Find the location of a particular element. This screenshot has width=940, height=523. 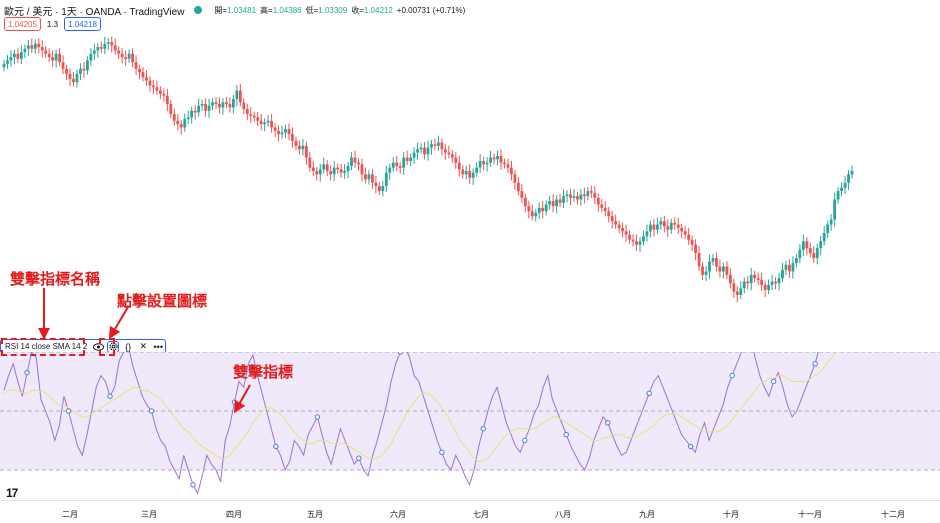

time-tick-label: 十一月 is located at coordinates (810, 514).